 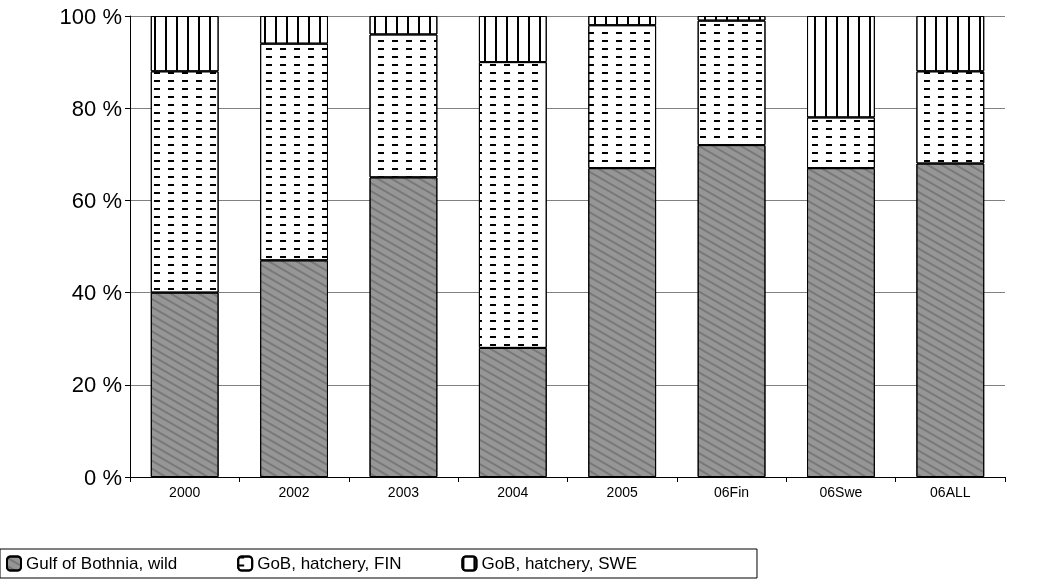 What do you see at coordinates (103, 477) in the screenshot?
I see `y-tick-label: 0 %` at bounding box center [103, 477].